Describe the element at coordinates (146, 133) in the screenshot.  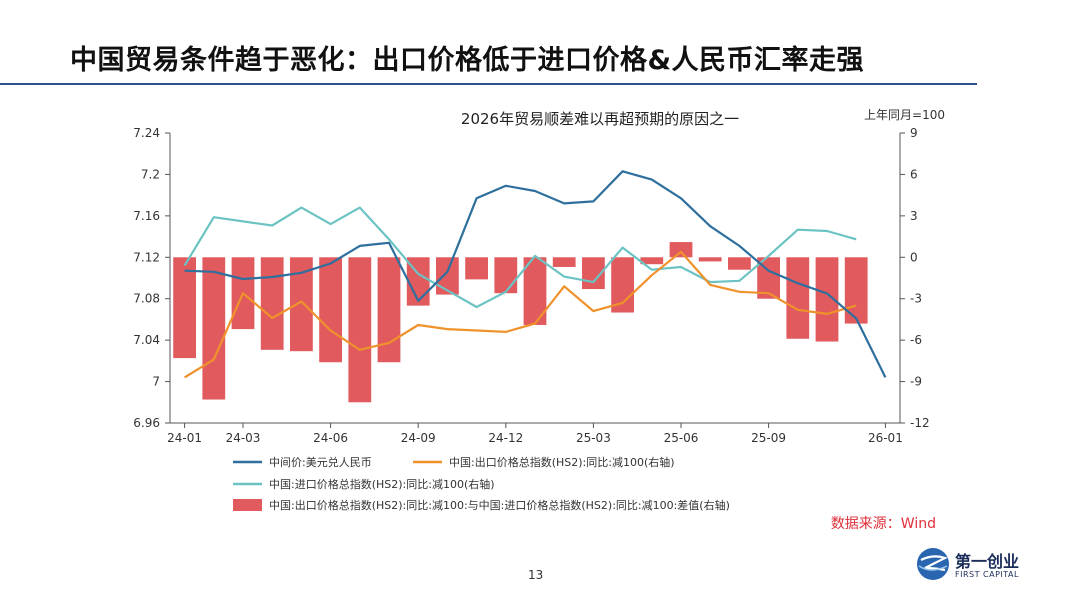
I see `left-tick-label: 7.24` at that location.